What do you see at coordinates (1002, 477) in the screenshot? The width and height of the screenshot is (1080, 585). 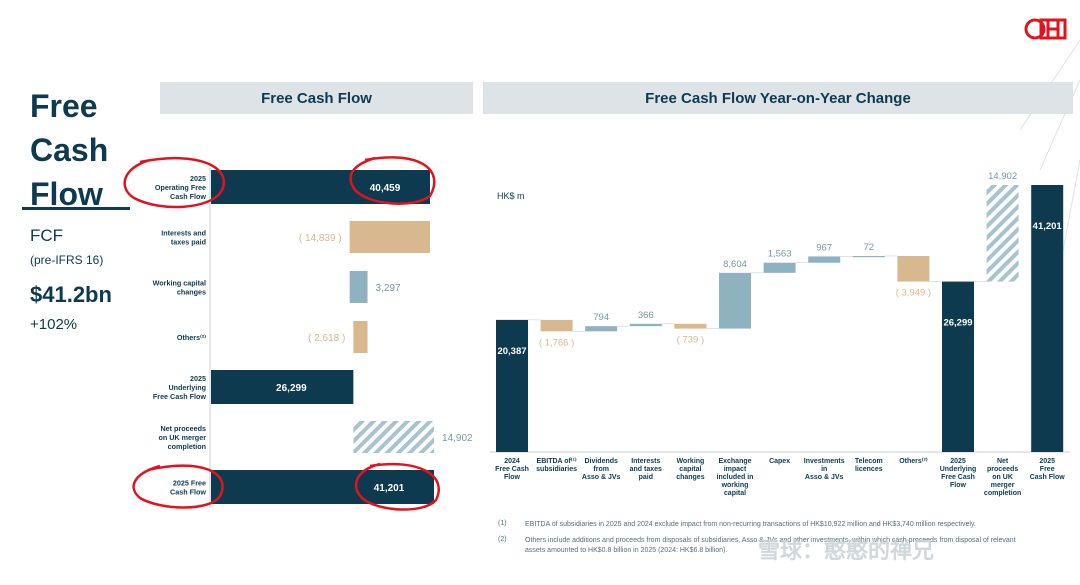 I see `waterfall-category-label-11: Net proceeds on UK merger completion` at bounding box center [1002, 477].